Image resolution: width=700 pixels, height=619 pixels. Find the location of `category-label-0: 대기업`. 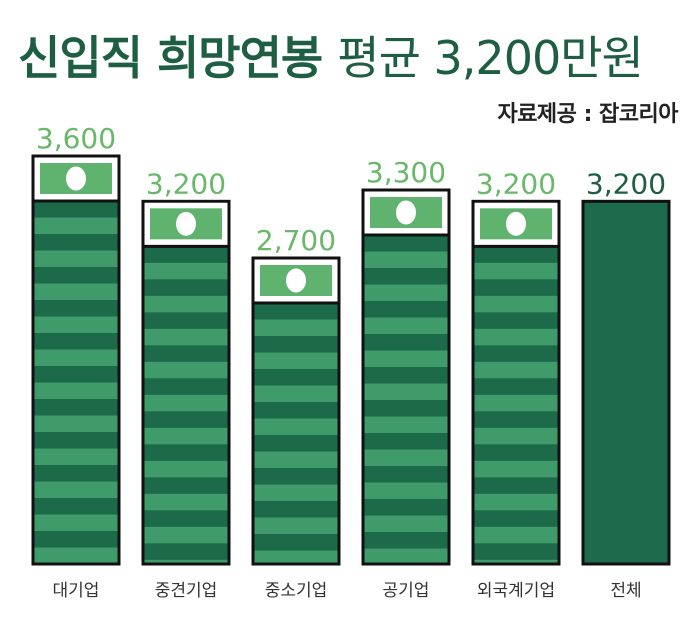

category-label-0: 대기업 is located at coordinates (76, 591).